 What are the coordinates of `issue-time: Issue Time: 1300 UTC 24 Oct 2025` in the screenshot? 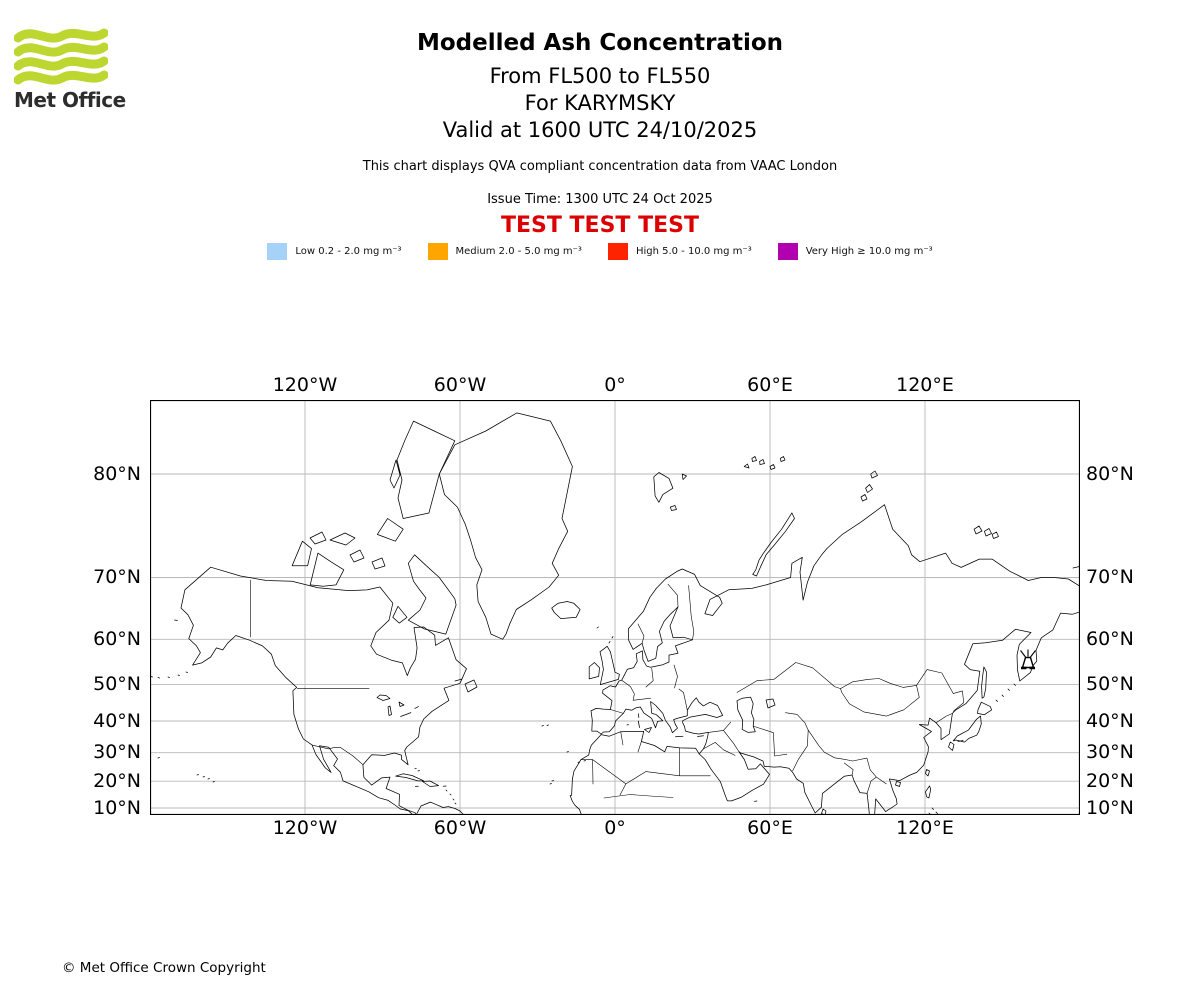 It's located at (600, 199).